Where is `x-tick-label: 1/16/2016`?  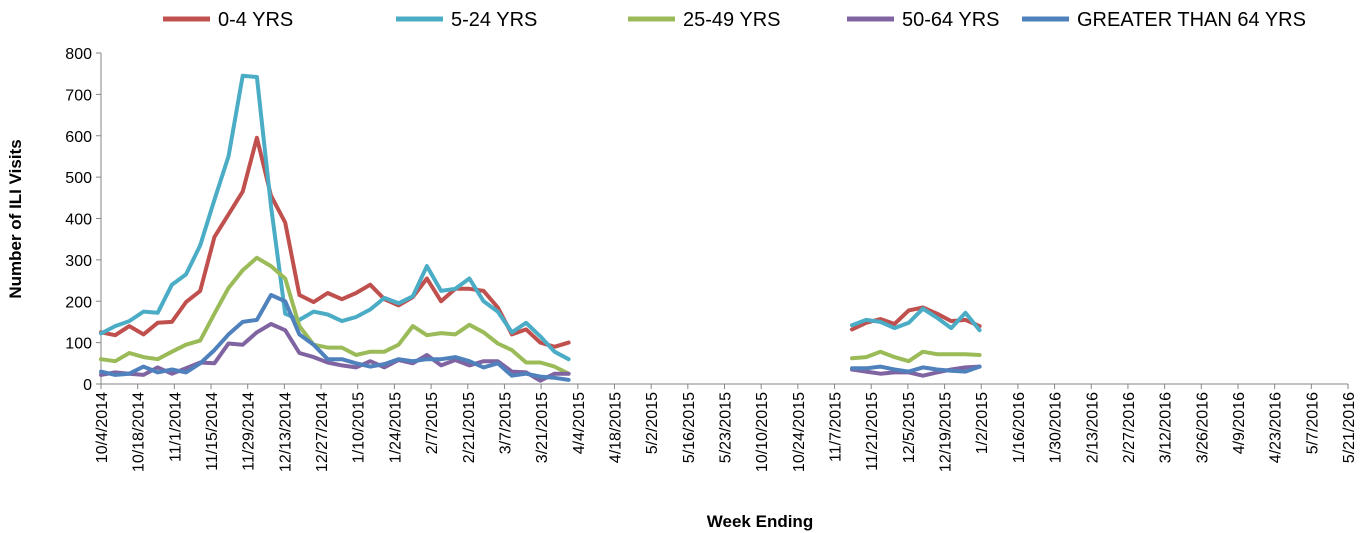 x-tick-label: 1/16/2016 is located at coordinates (1019, 427).